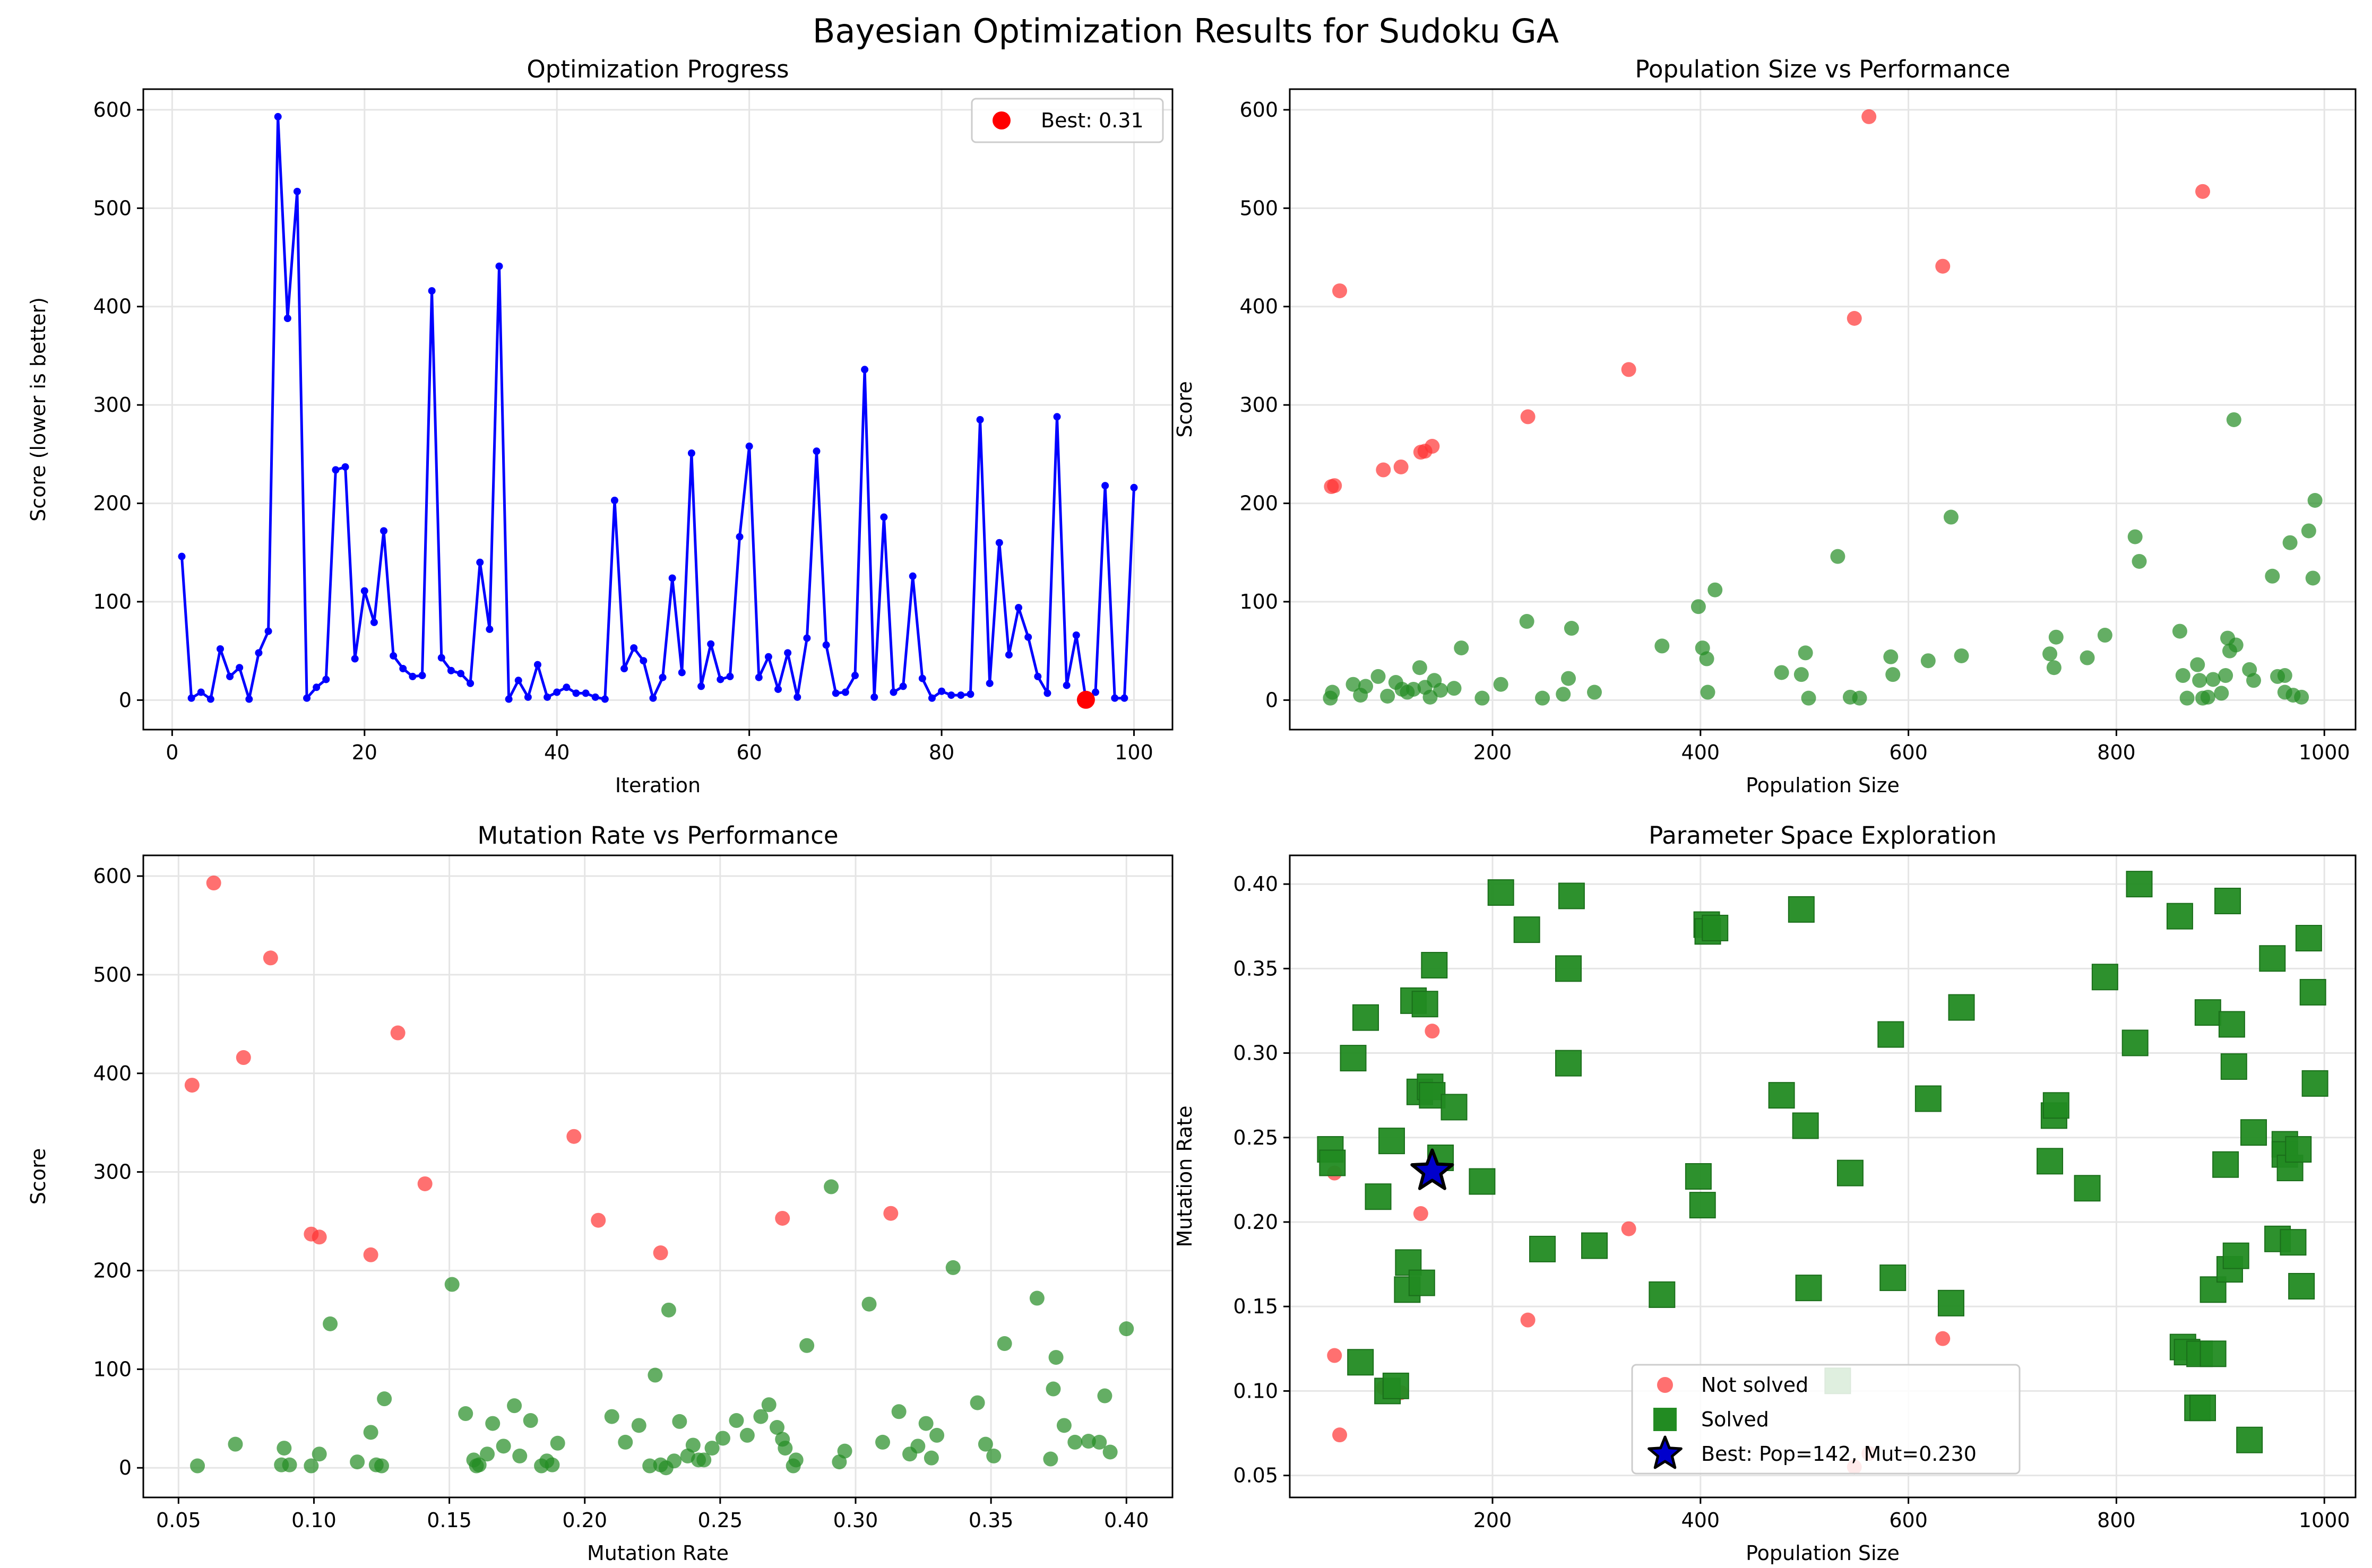 This screenshot has width=2372, height=1568. Describe the element at coordinates (1735, 1419) in the screenshot. I see `legend-solved-label: Solved` at that location.